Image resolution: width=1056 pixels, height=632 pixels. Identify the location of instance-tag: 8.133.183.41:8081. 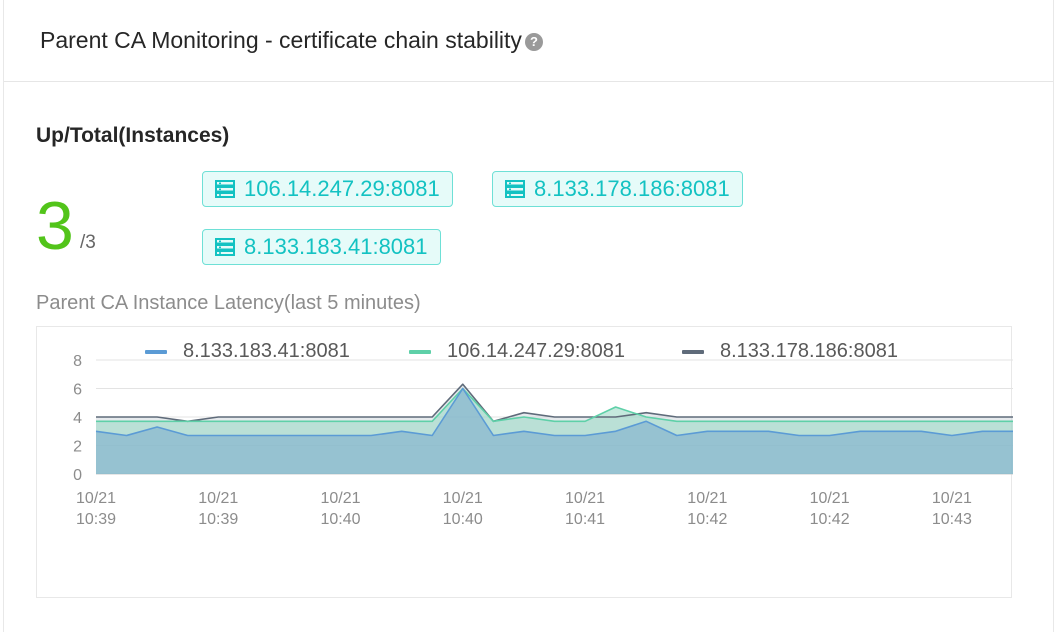
(321, 247).